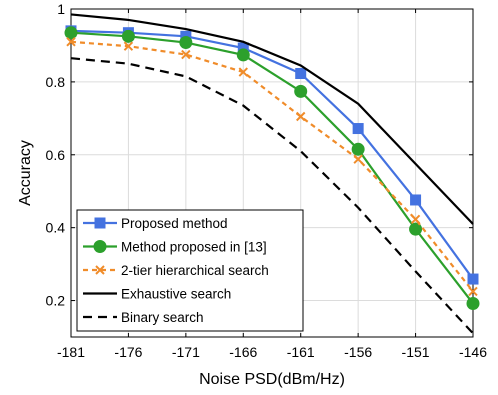  What do you see at coordinates (416, 352) in the screenshot?
I see `x-tick-label: -151` at bounding box center [416, 352].